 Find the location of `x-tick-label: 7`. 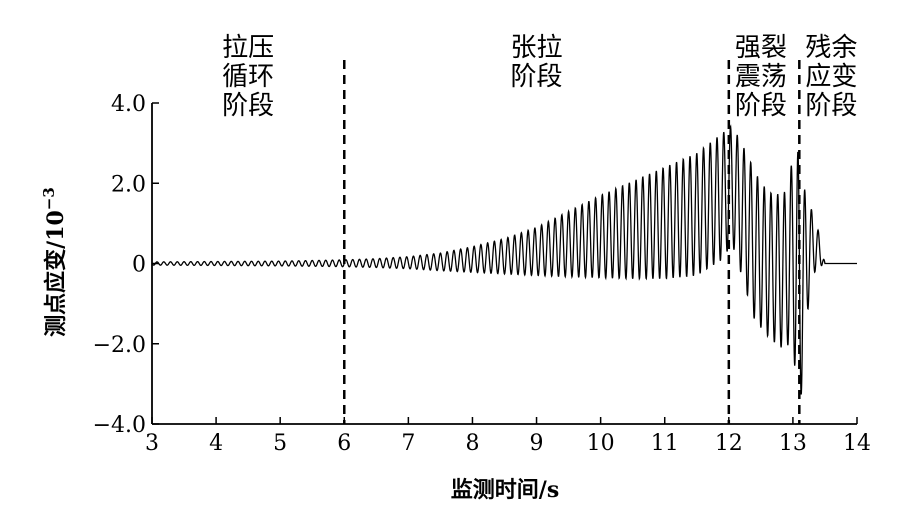

x-tick-label: 7 is located at coordinates (408, 443).